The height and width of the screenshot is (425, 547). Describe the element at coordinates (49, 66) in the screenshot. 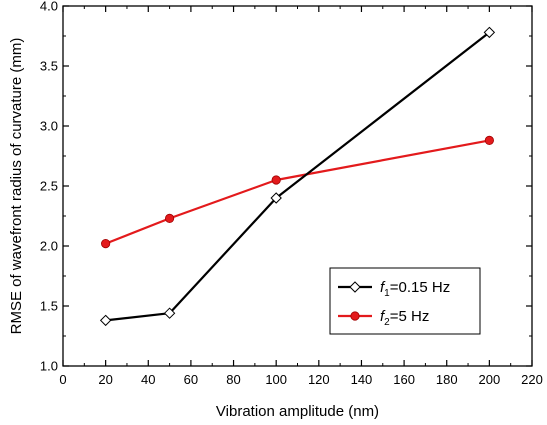

I see `y-tick-label: 3.5` at that location.